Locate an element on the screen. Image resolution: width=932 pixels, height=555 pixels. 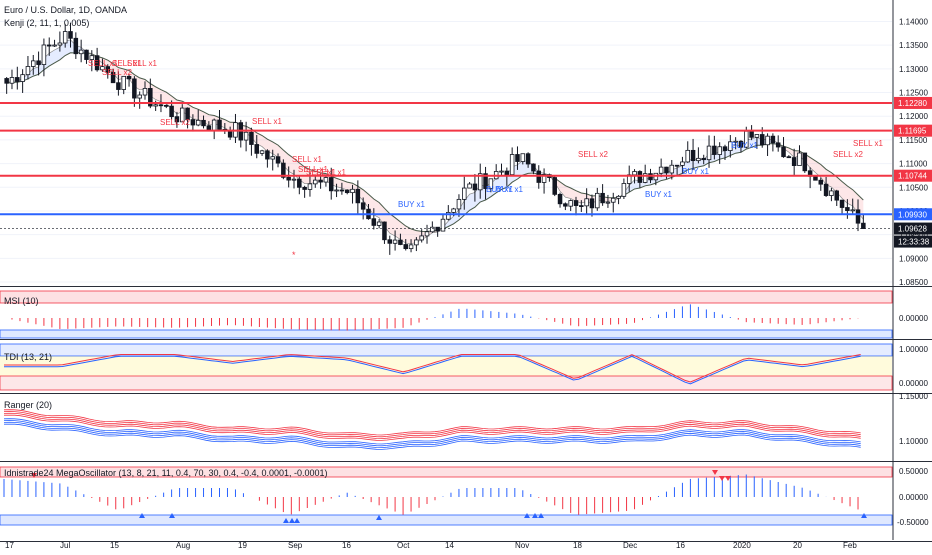
price-badge is located at coordinates (913, 130).